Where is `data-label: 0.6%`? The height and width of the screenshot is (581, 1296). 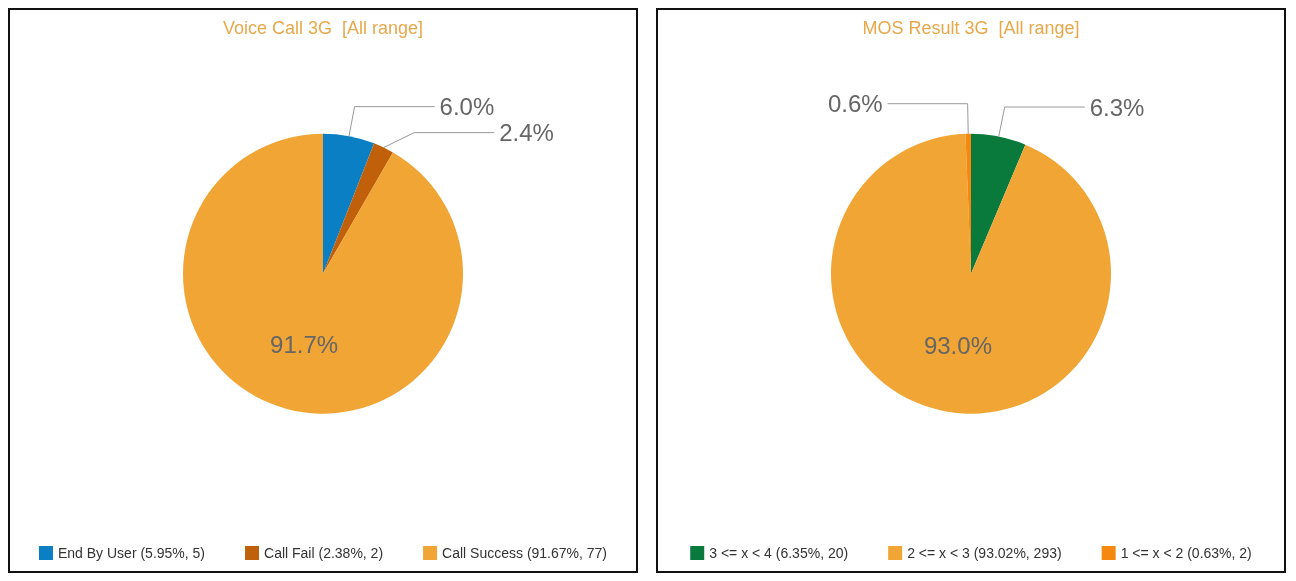
data-label: 0.6% is located at coordinates (855, 104).